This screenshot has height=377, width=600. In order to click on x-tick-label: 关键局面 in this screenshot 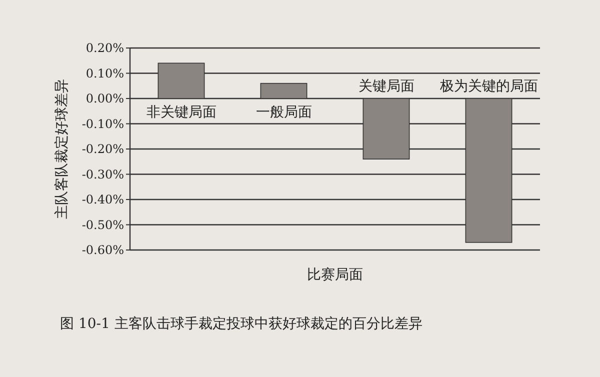, I will do `click(386, 86)`.